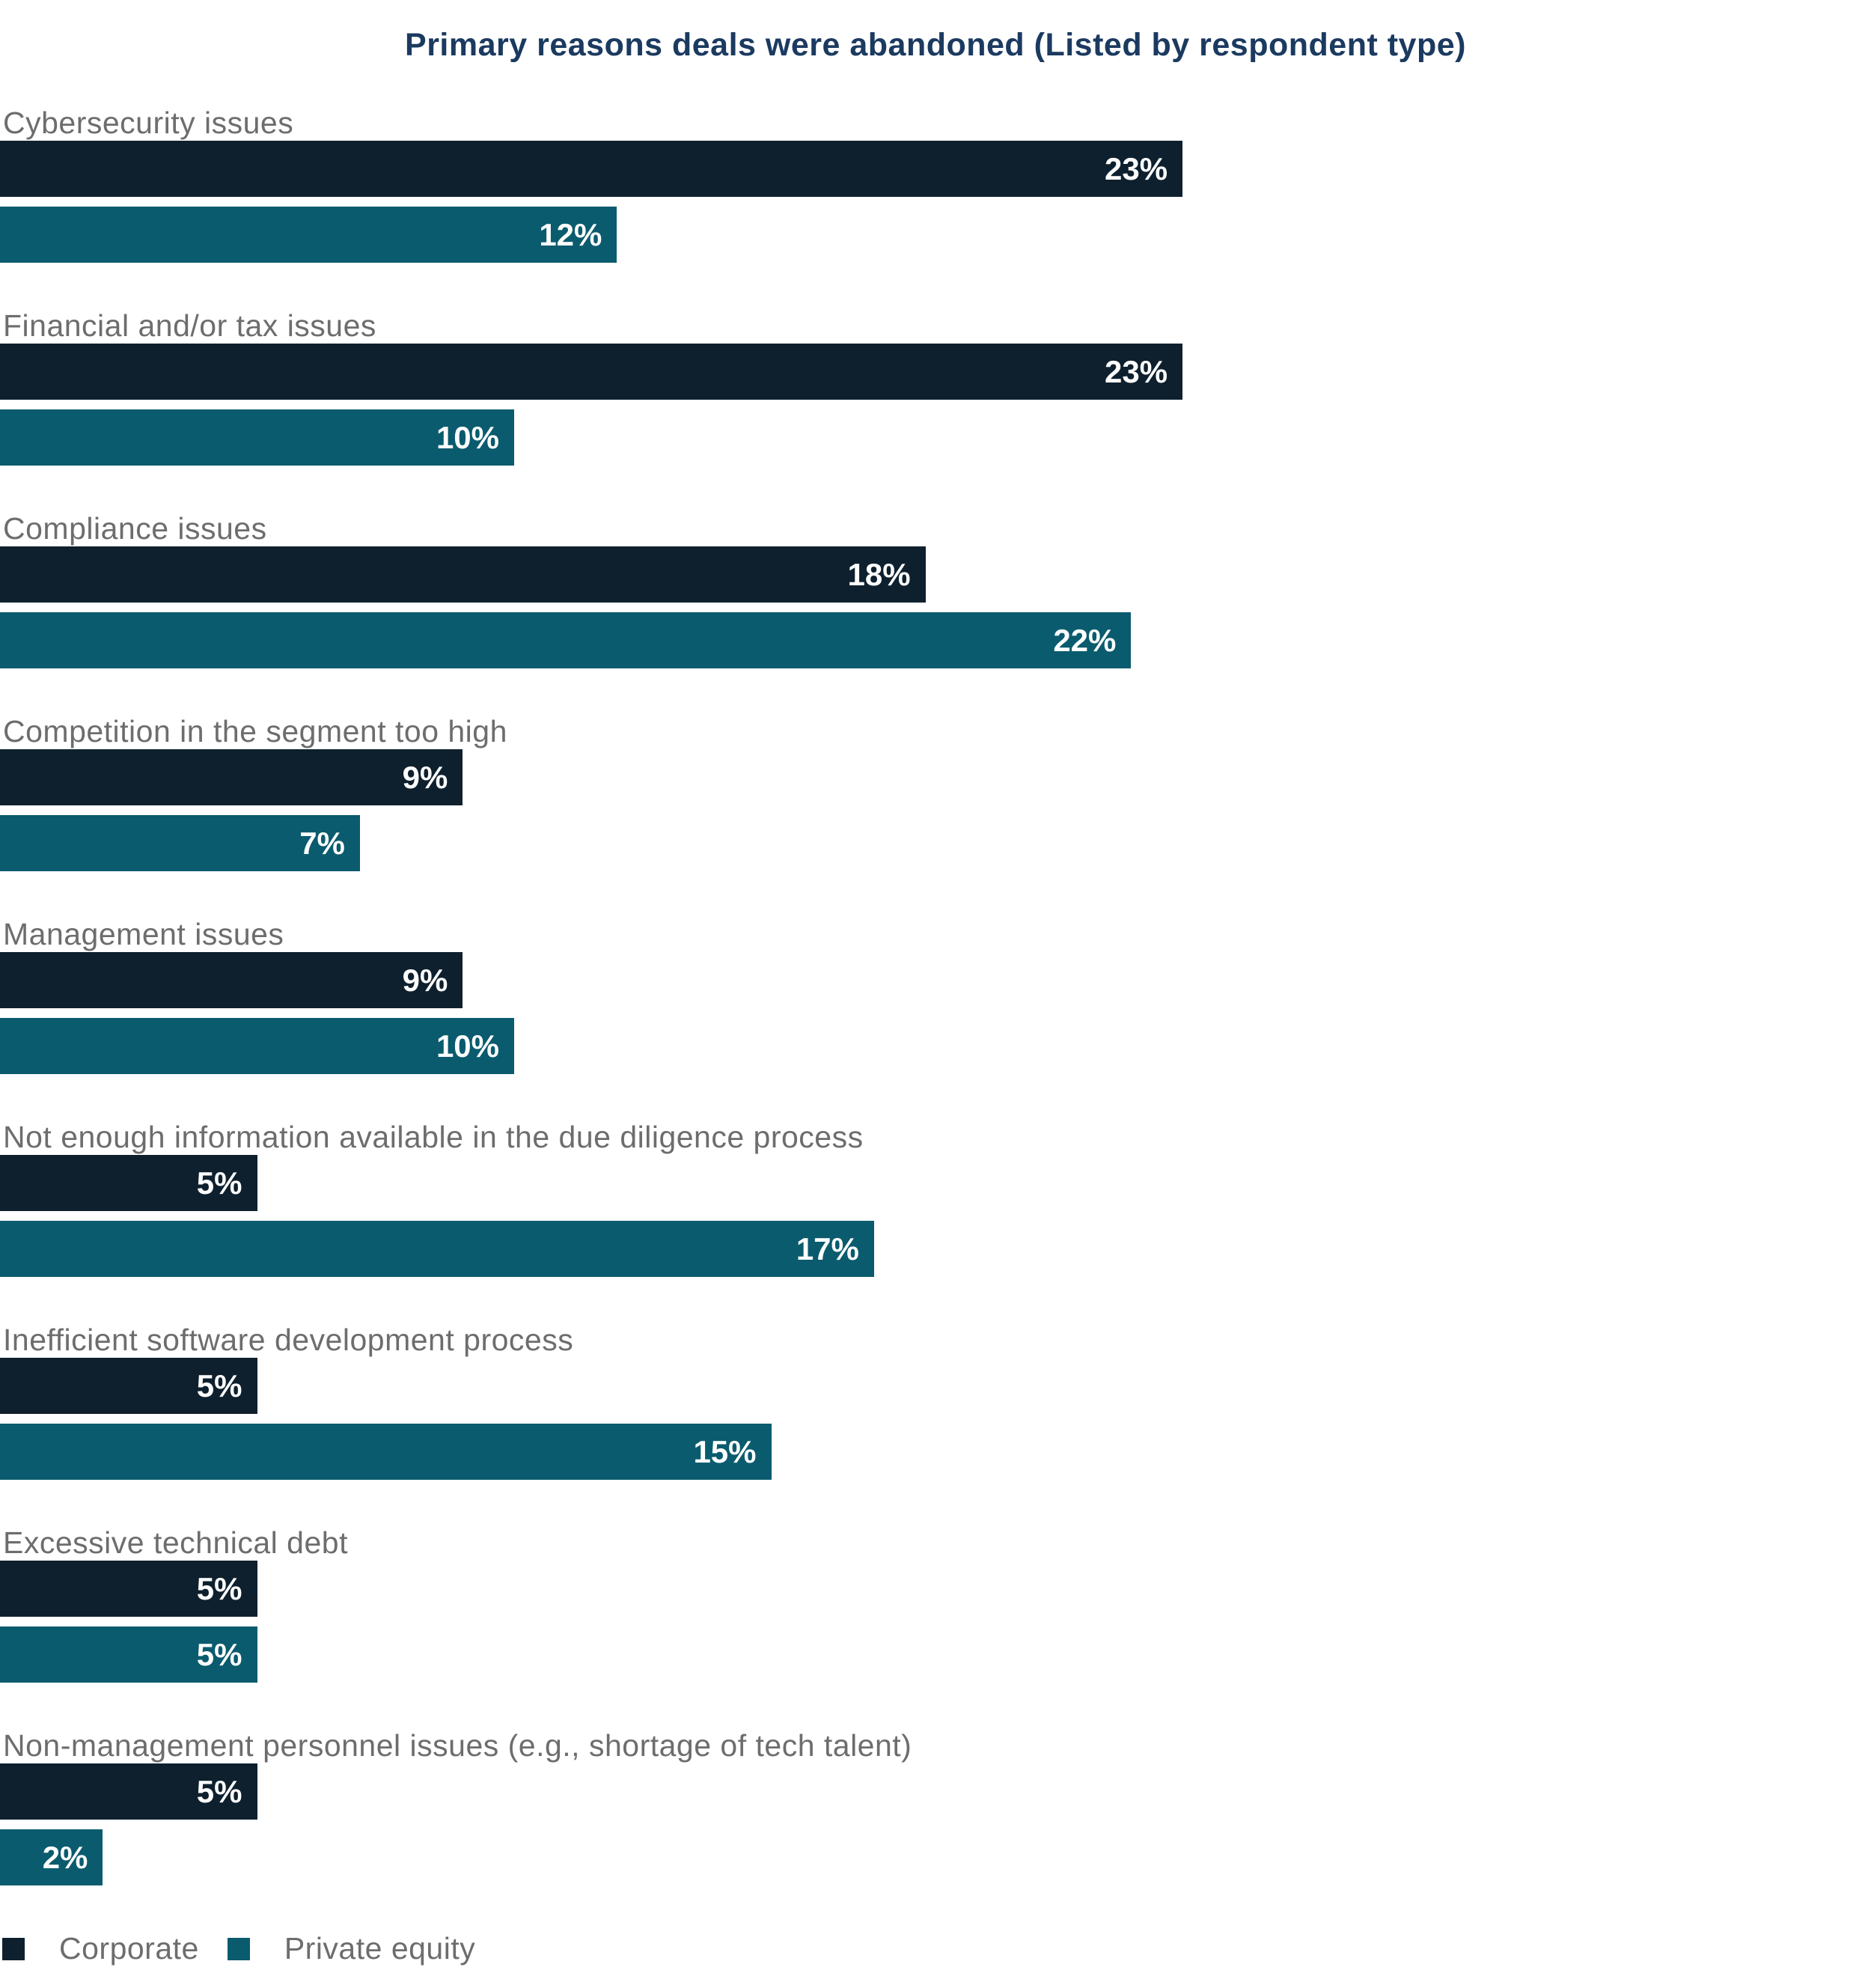  What do you see at coordinates (322, 843) in the screenshot?
I see `bar-value-label: 7%` at bounding box center [322, 843].